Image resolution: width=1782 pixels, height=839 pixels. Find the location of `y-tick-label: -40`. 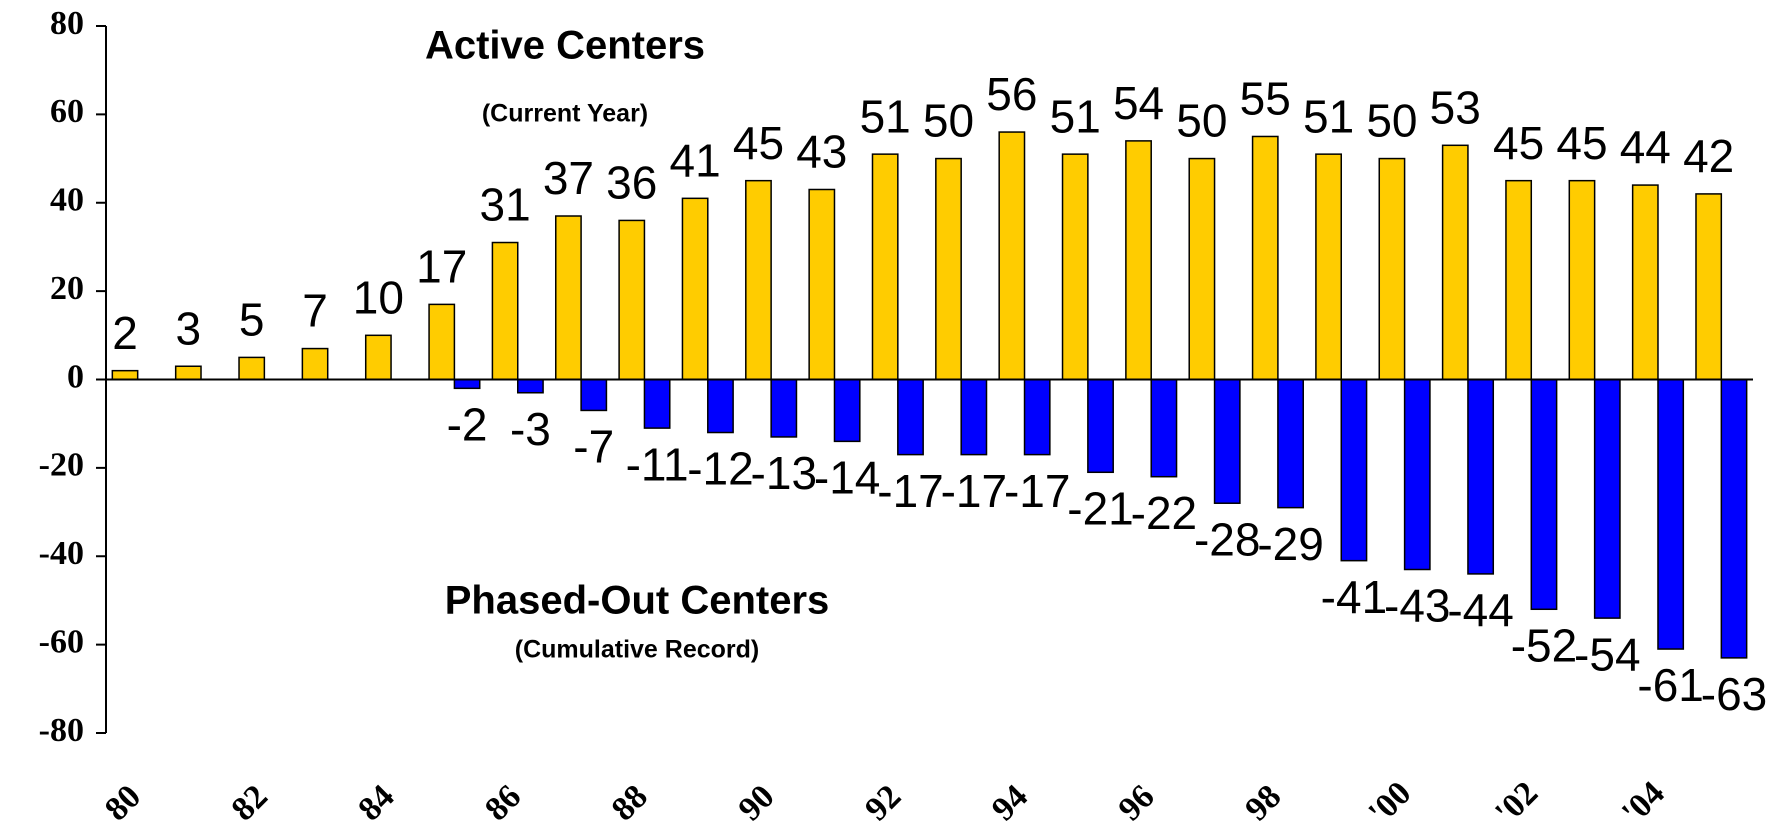

y-tick-label: -40 is located at coordinates (61, 553).